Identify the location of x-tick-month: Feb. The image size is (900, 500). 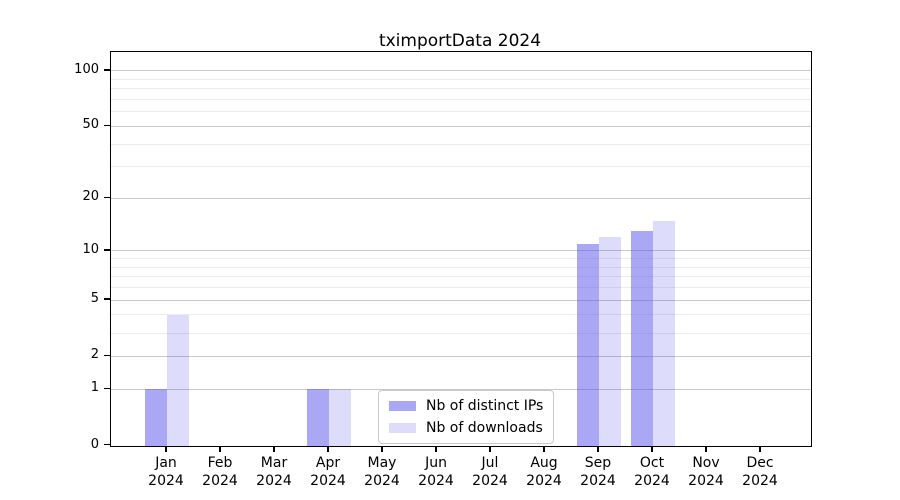
(220, 463).